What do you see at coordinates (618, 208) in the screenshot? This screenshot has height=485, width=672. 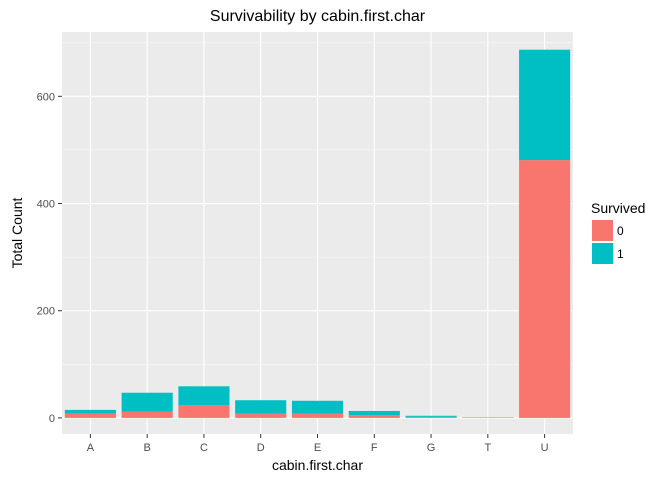 I see `legend-title: Survived` at bounding box center [618, 208].